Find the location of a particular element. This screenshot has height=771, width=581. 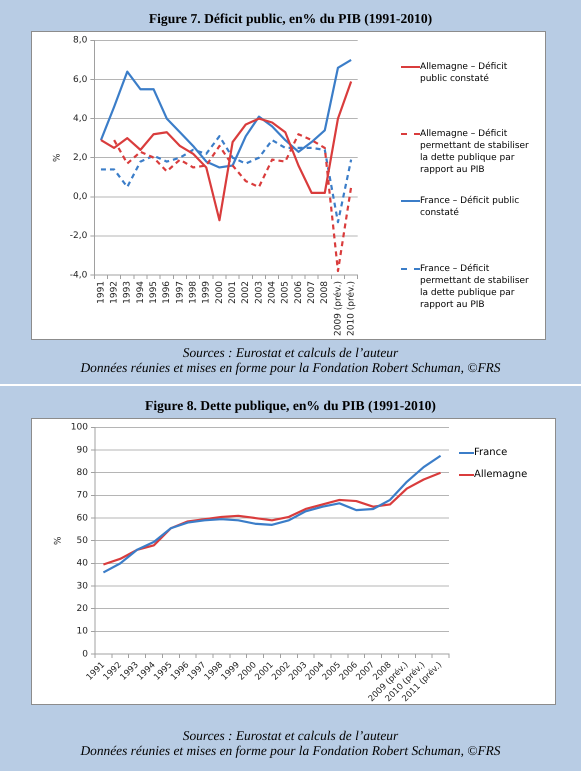

y-tick-label: 70 is located at coordinates (82, 495).